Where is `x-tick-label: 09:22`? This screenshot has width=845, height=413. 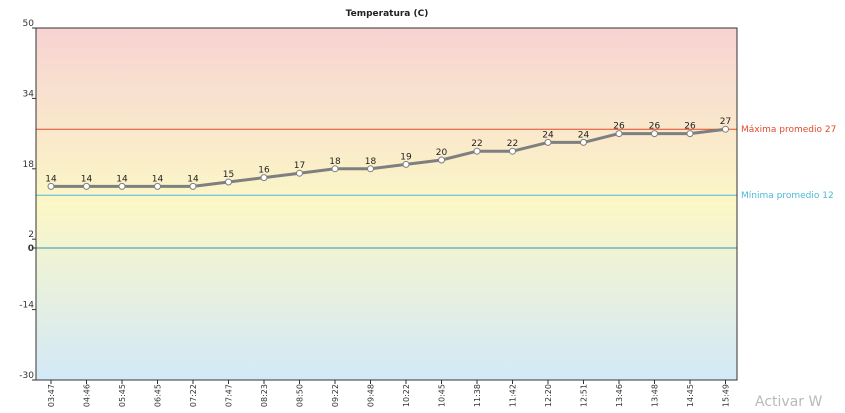
x-tick-label: 09:22 is located at coordinates (335, 395).